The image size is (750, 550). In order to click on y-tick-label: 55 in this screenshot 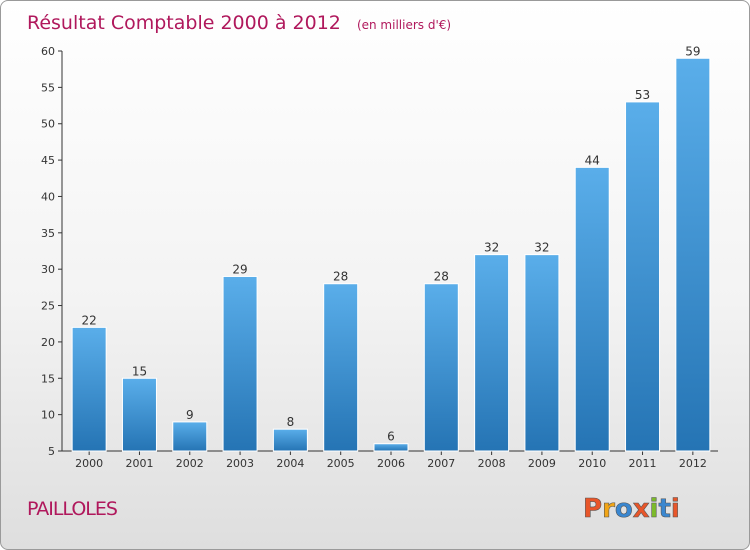, I will do `click(48, 87)`.